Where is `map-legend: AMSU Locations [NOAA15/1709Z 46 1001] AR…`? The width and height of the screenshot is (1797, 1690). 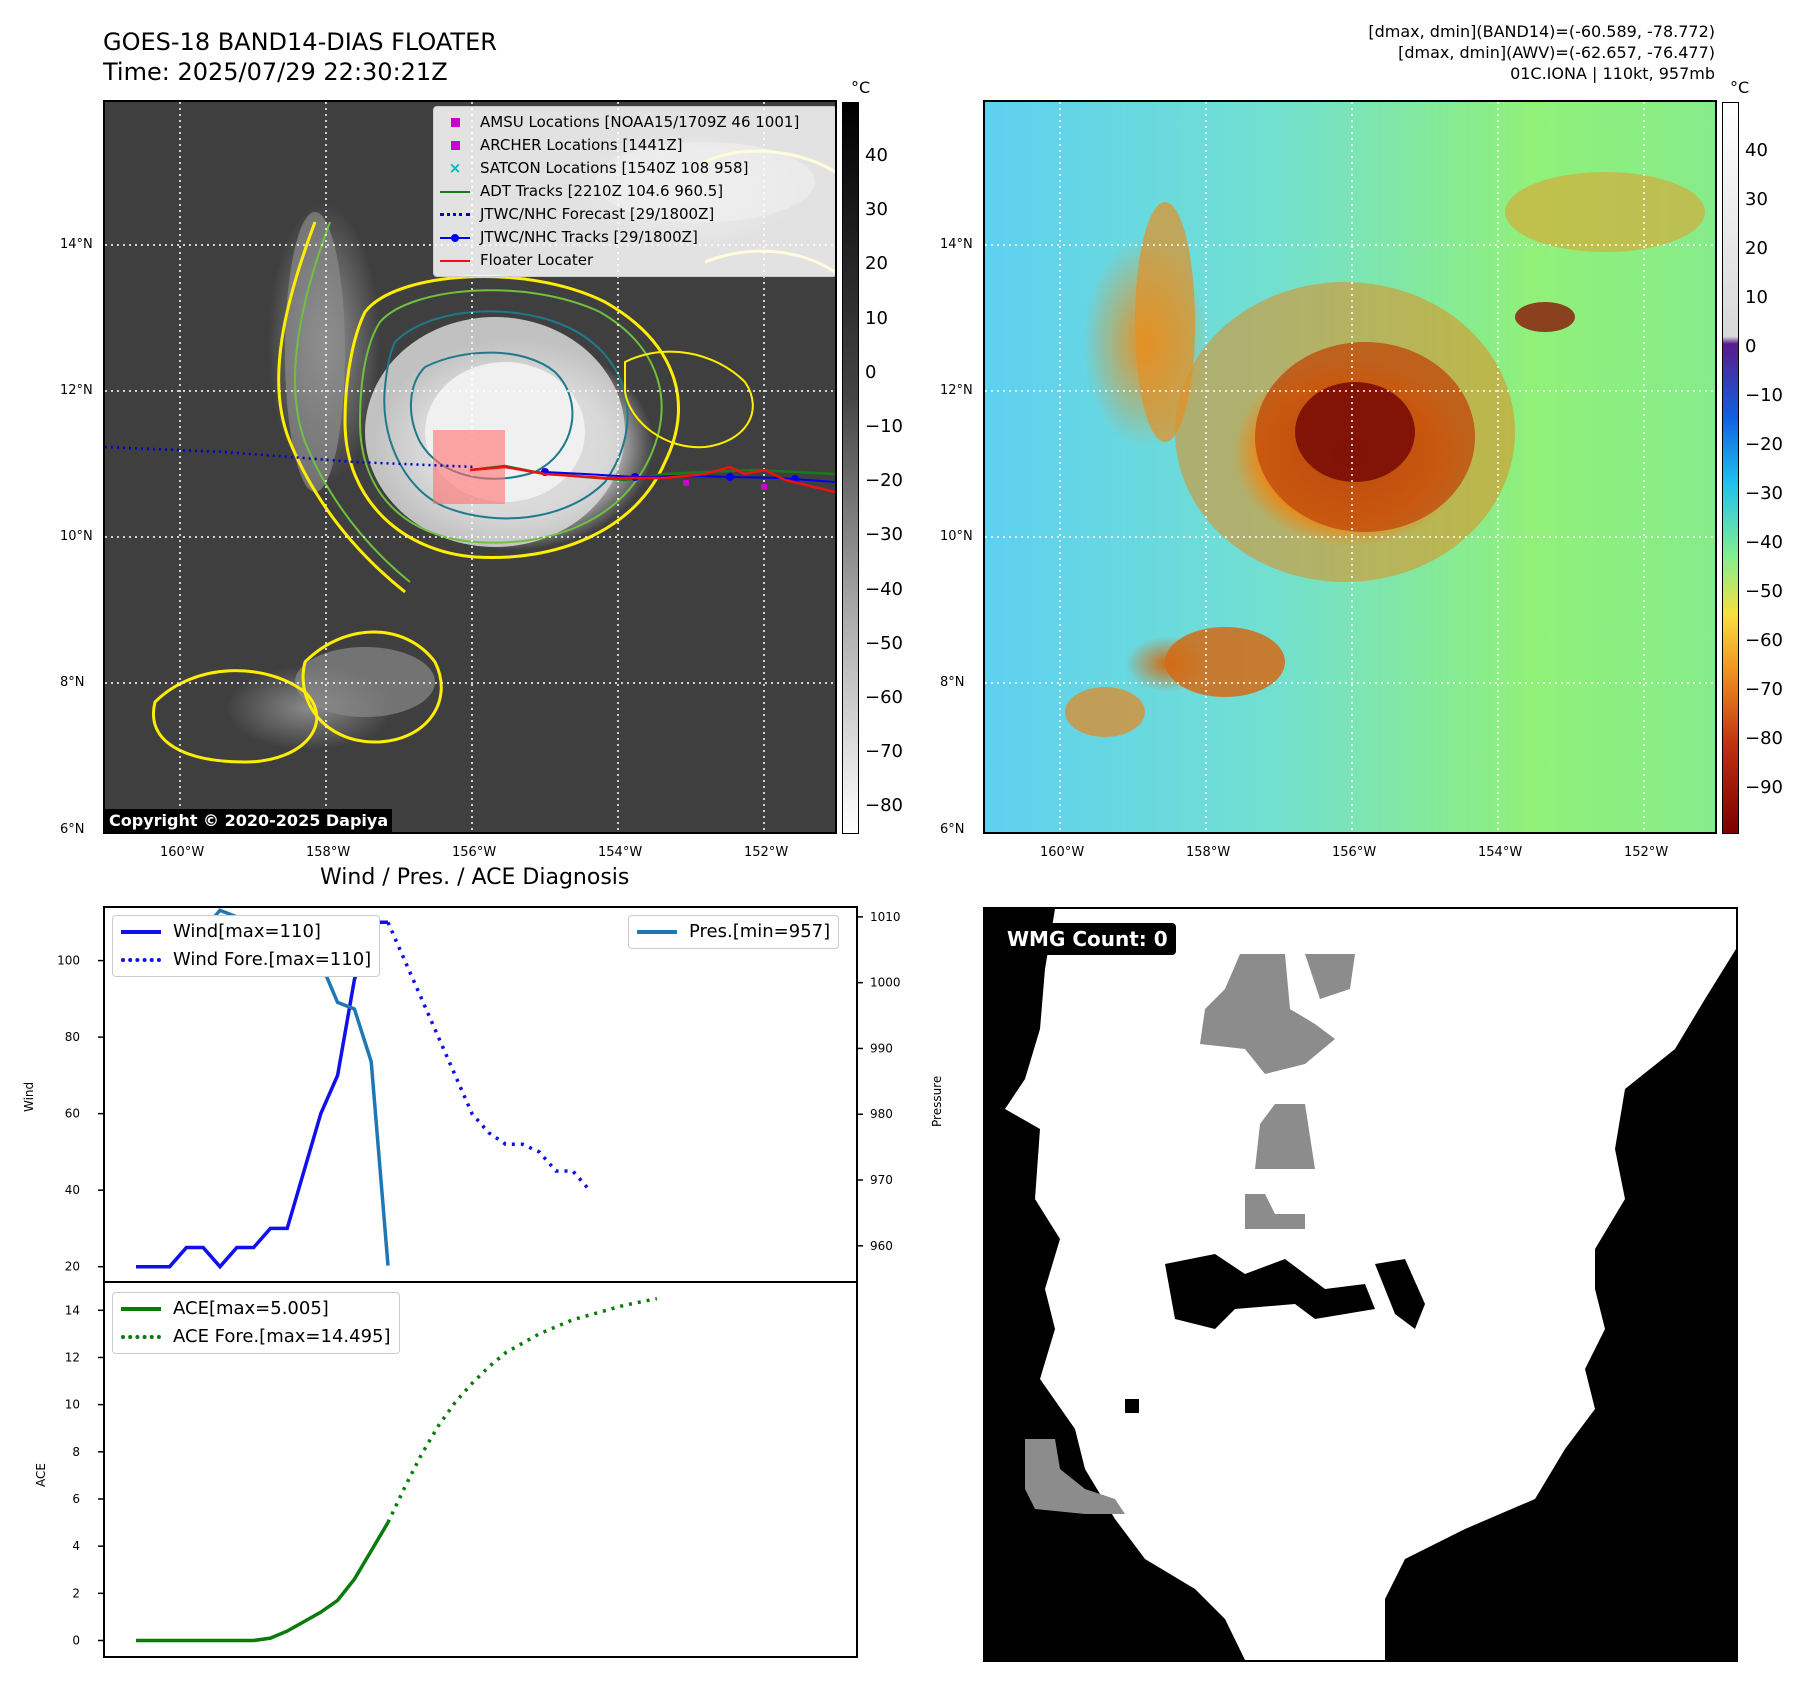 map-legend: AMSU Locations [NOAA15/1709Z 46 1001] AR… is located at coordinates (634, 191).